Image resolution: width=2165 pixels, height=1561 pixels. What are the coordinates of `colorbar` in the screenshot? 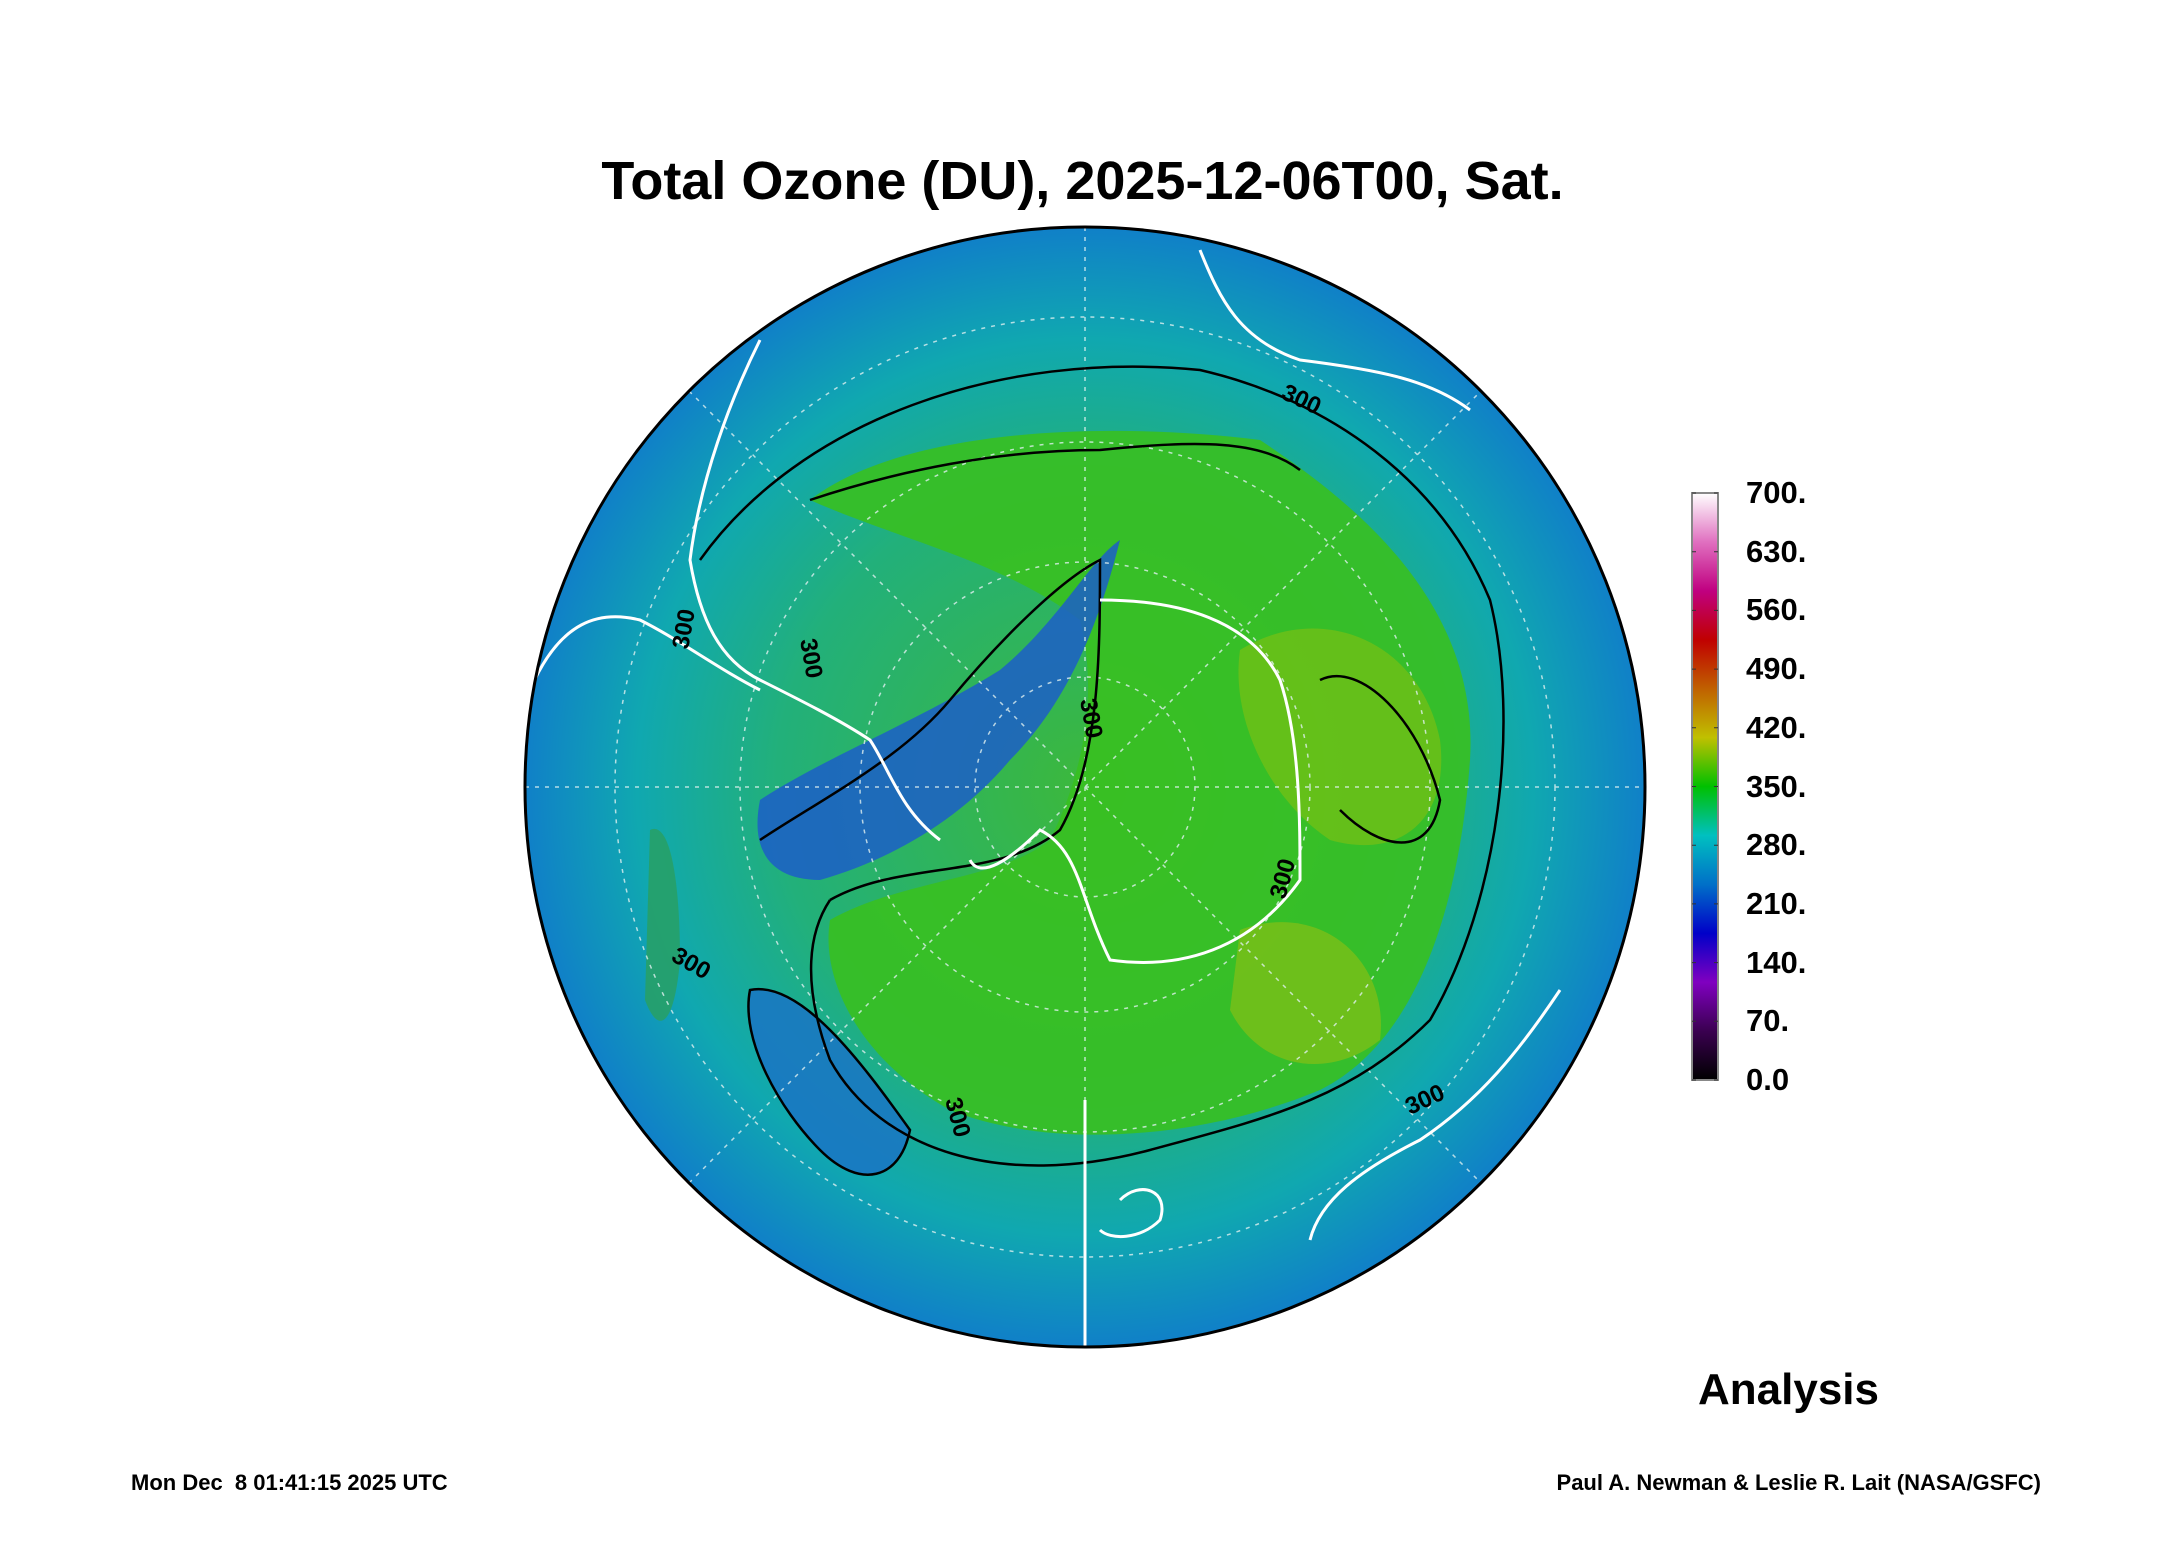 It's located at (1705, 786).